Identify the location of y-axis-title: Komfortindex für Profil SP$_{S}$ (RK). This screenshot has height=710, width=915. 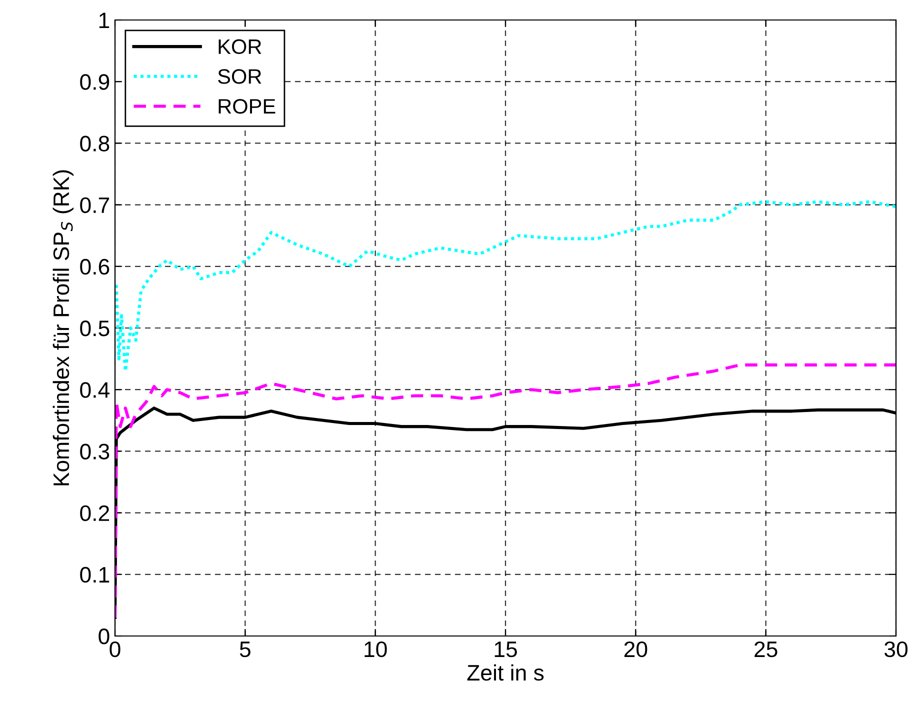
(63, 328).